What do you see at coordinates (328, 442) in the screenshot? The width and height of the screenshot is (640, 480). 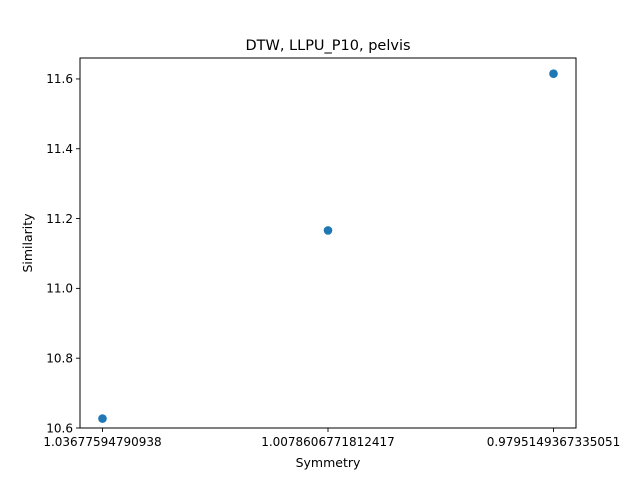 I see `x-tick-label: 1.0078606771812417` at bounding box center [328, 442].